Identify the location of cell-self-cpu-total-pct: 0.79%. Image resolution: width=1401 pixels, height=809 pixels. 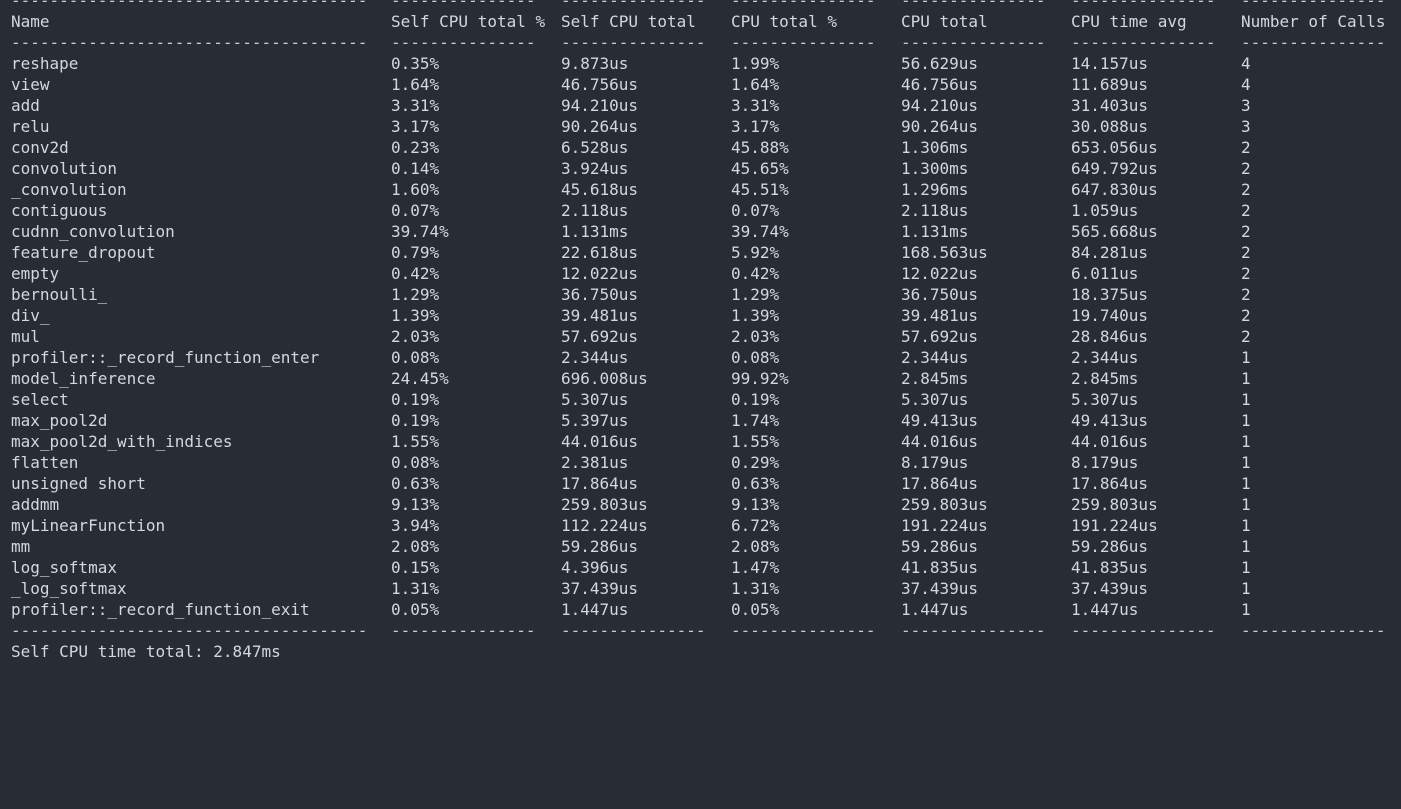
(415, 252).